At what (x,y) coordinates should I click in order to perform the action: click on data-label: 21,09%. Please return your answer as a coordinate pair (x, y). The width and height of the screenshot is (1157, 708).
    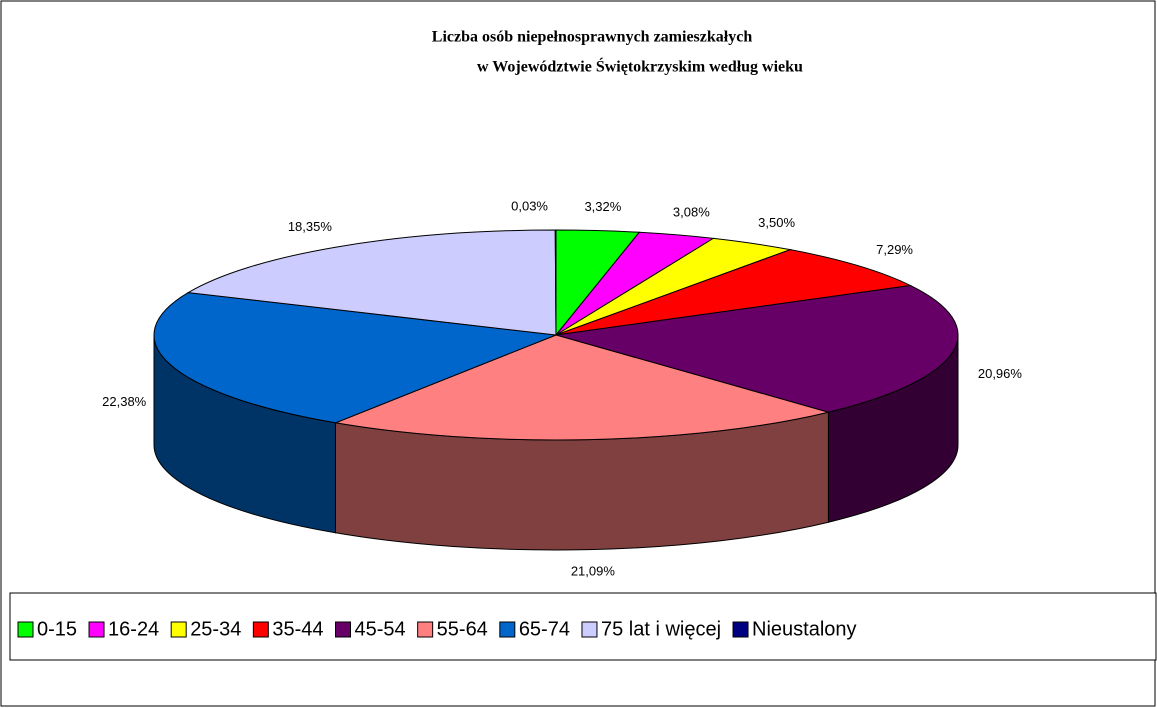
    Looking at the image, I should click on (593, 571).